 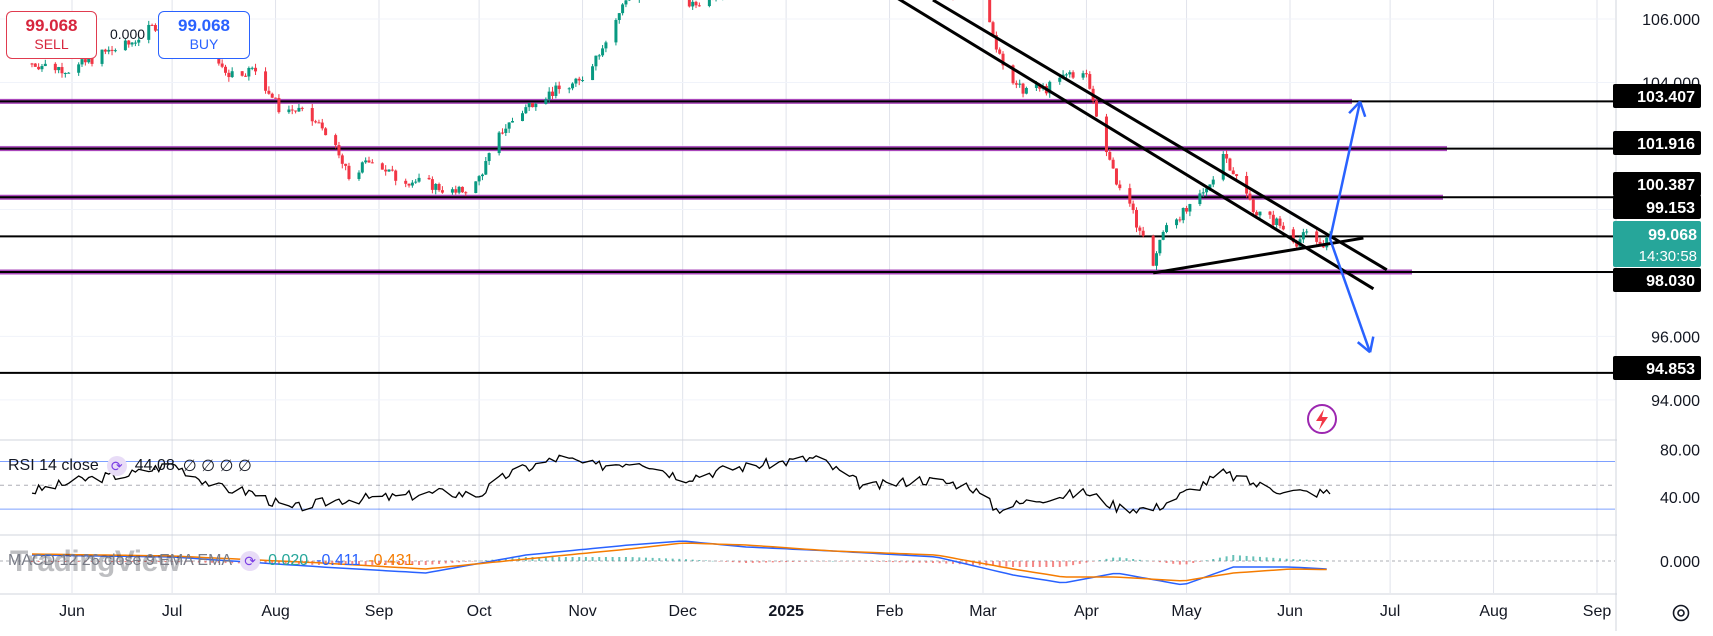 I want to click on macd-title: MACD 12 26 close 9 EMA EMA, so click(x=120, y=561).